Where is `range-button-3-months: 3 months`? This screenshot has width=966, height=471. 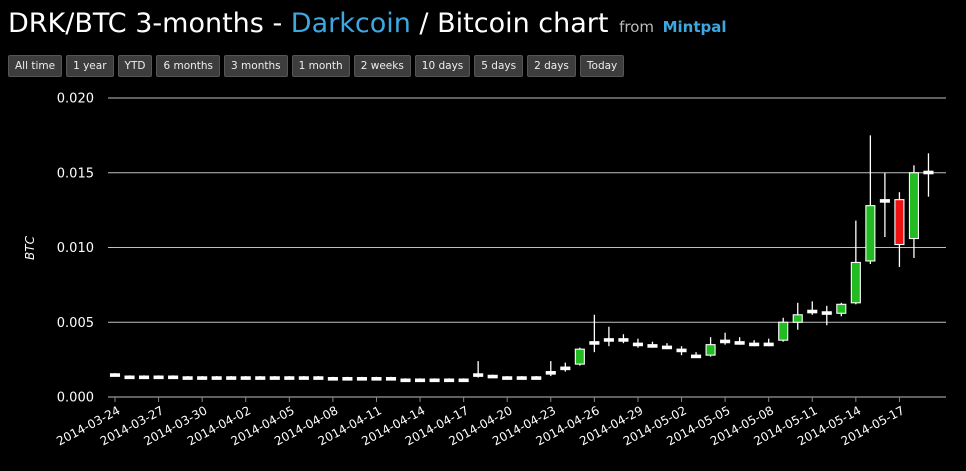
range-button-3-months: 3 months is located at coordinates (256, 66).